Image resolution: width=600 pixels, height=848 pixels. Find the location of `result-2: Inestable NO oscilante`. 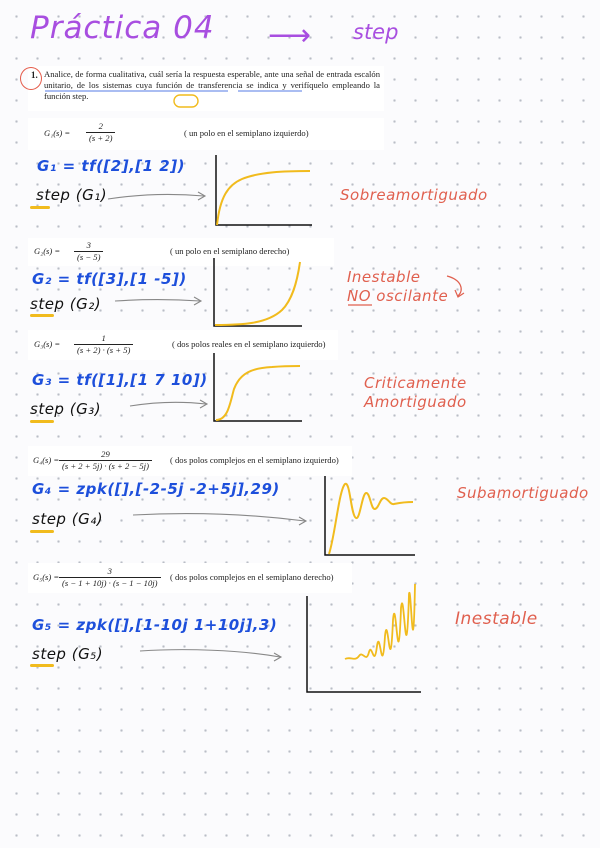

result-2: Inestable NO oscilante is located at coordinates (397, 287).